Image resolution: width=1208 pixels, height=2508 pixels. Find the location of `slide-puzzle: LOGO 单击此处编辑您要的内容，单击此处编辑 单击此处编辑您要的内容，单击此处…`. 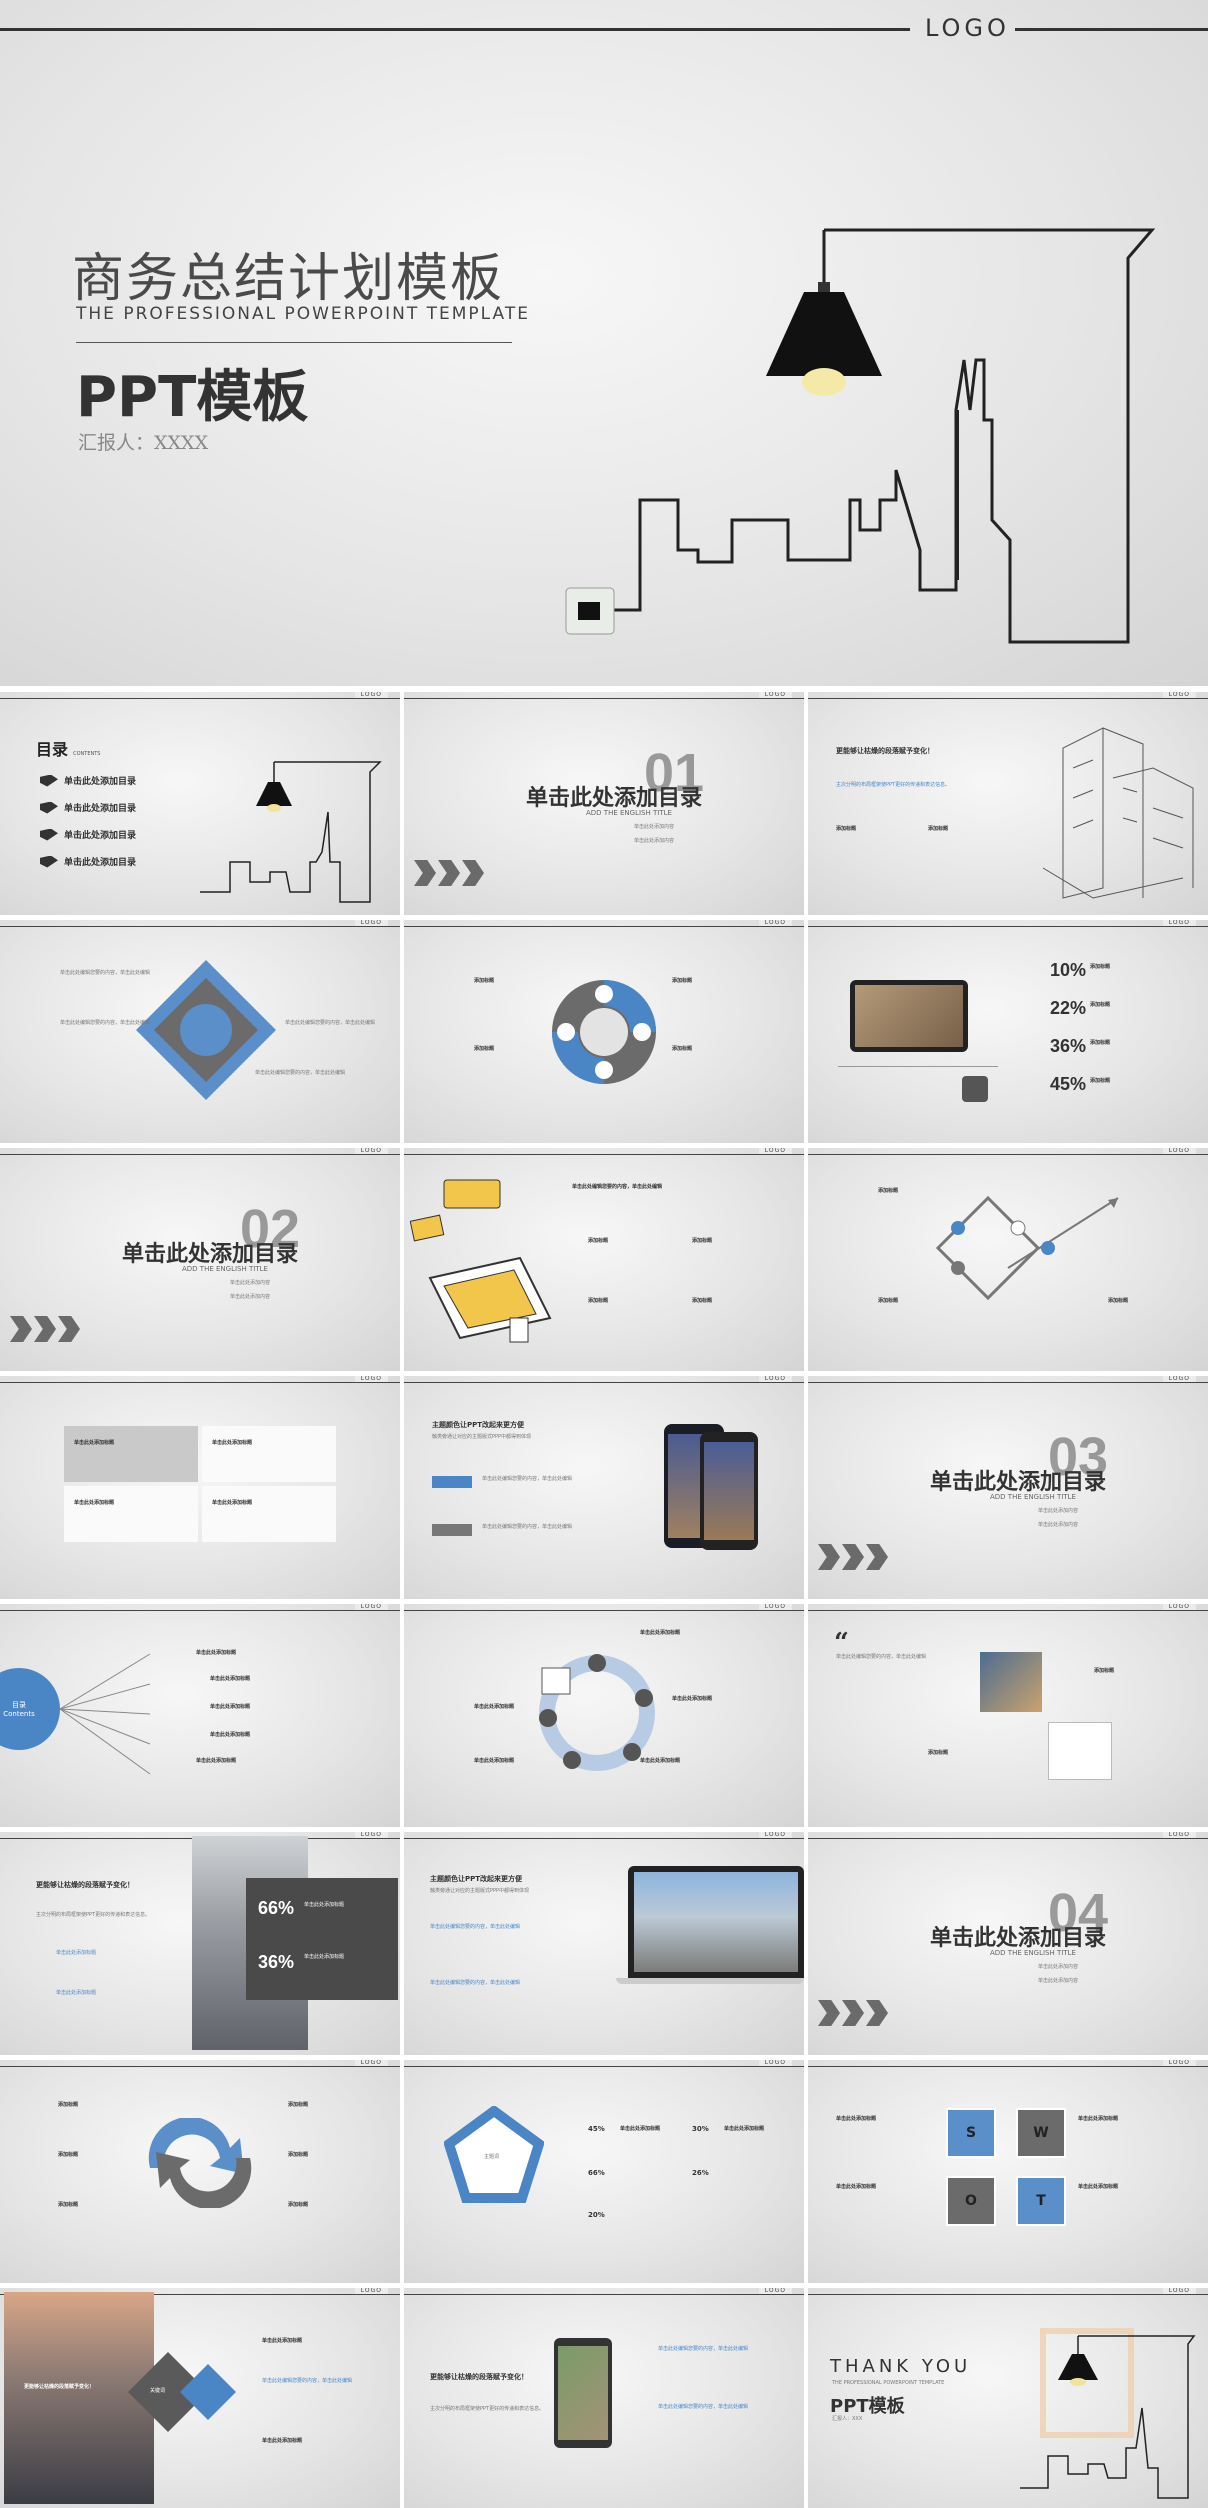

slide-puzzle: LOGO 单击此处编辑您要的内容，单击此处编辑 单击此处编辑您要的内容，单击此处… is located at coordinates (200, 1031).